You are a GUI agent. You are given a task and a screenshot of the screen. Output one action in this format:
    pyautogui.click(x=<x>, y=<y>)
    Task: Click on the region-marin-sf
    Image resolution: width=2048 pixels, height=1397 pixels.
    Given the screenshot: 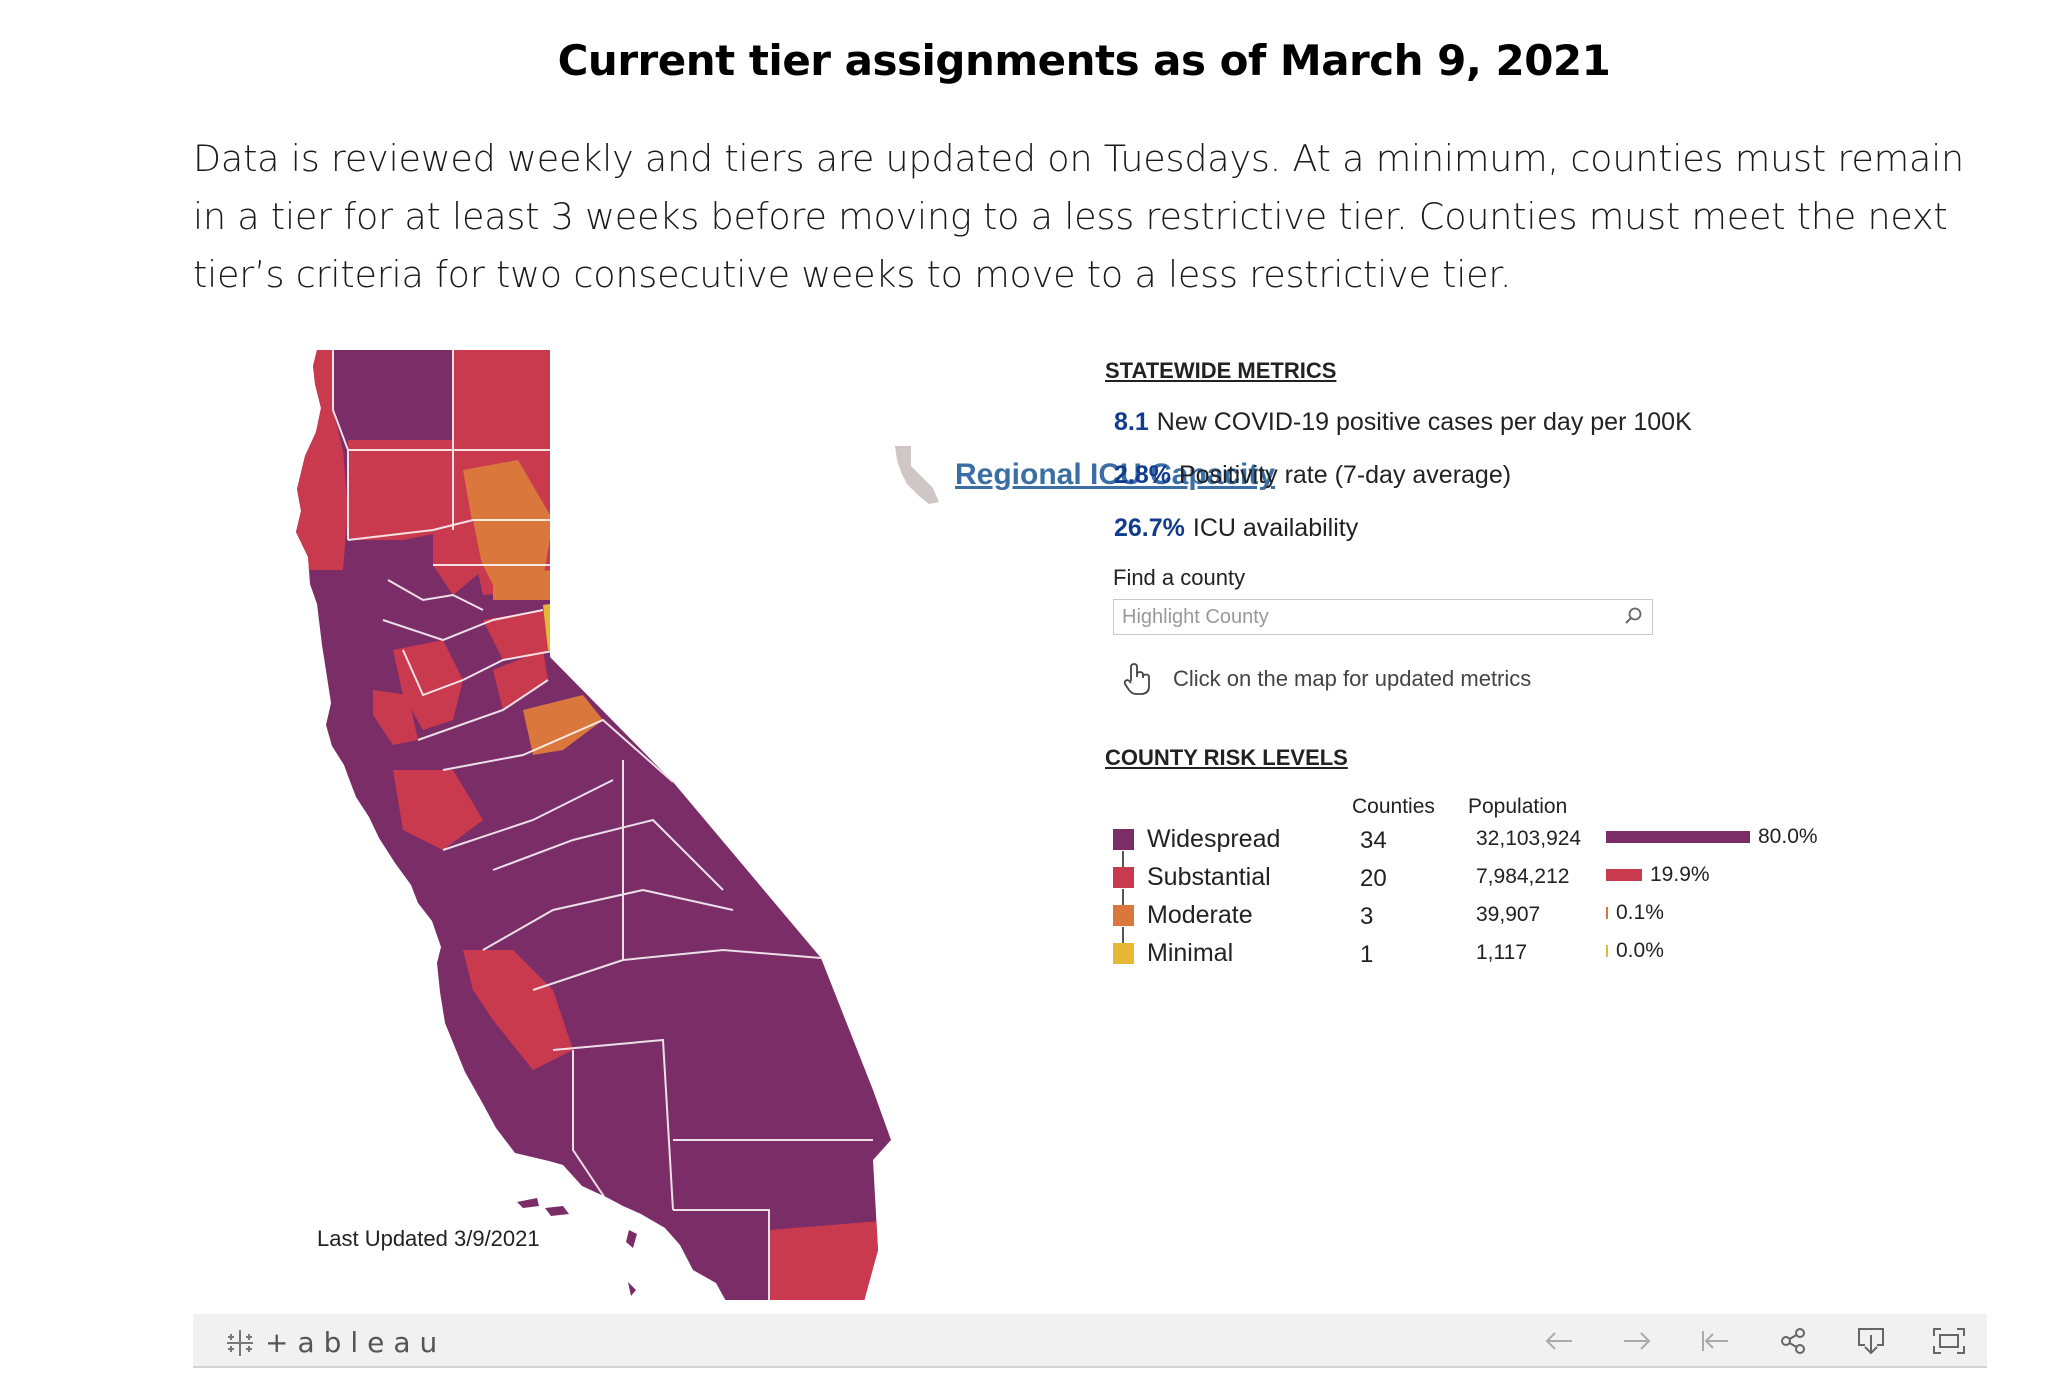 What is the action you would take?
    pyautogui.click(x=395, y=717)
    